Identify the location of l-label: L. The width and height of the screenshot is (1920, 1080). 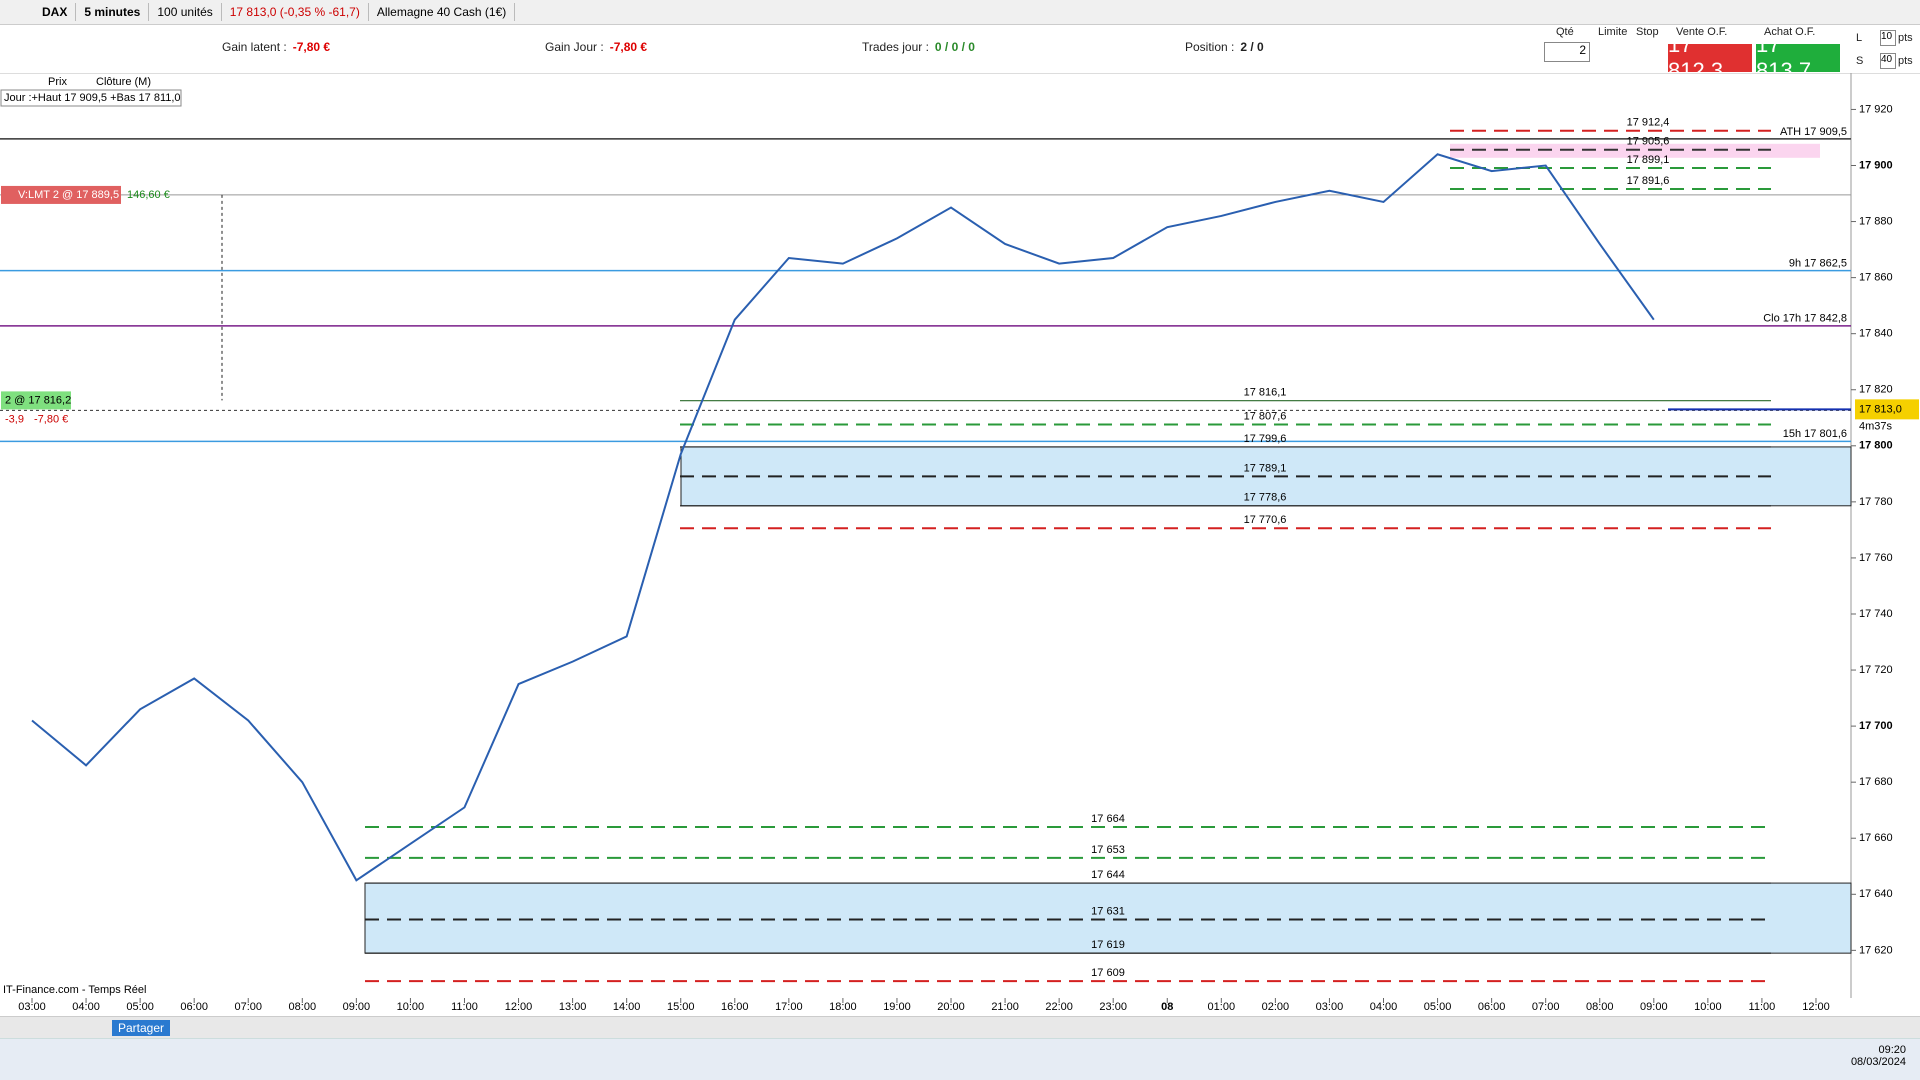
(1859, 38).